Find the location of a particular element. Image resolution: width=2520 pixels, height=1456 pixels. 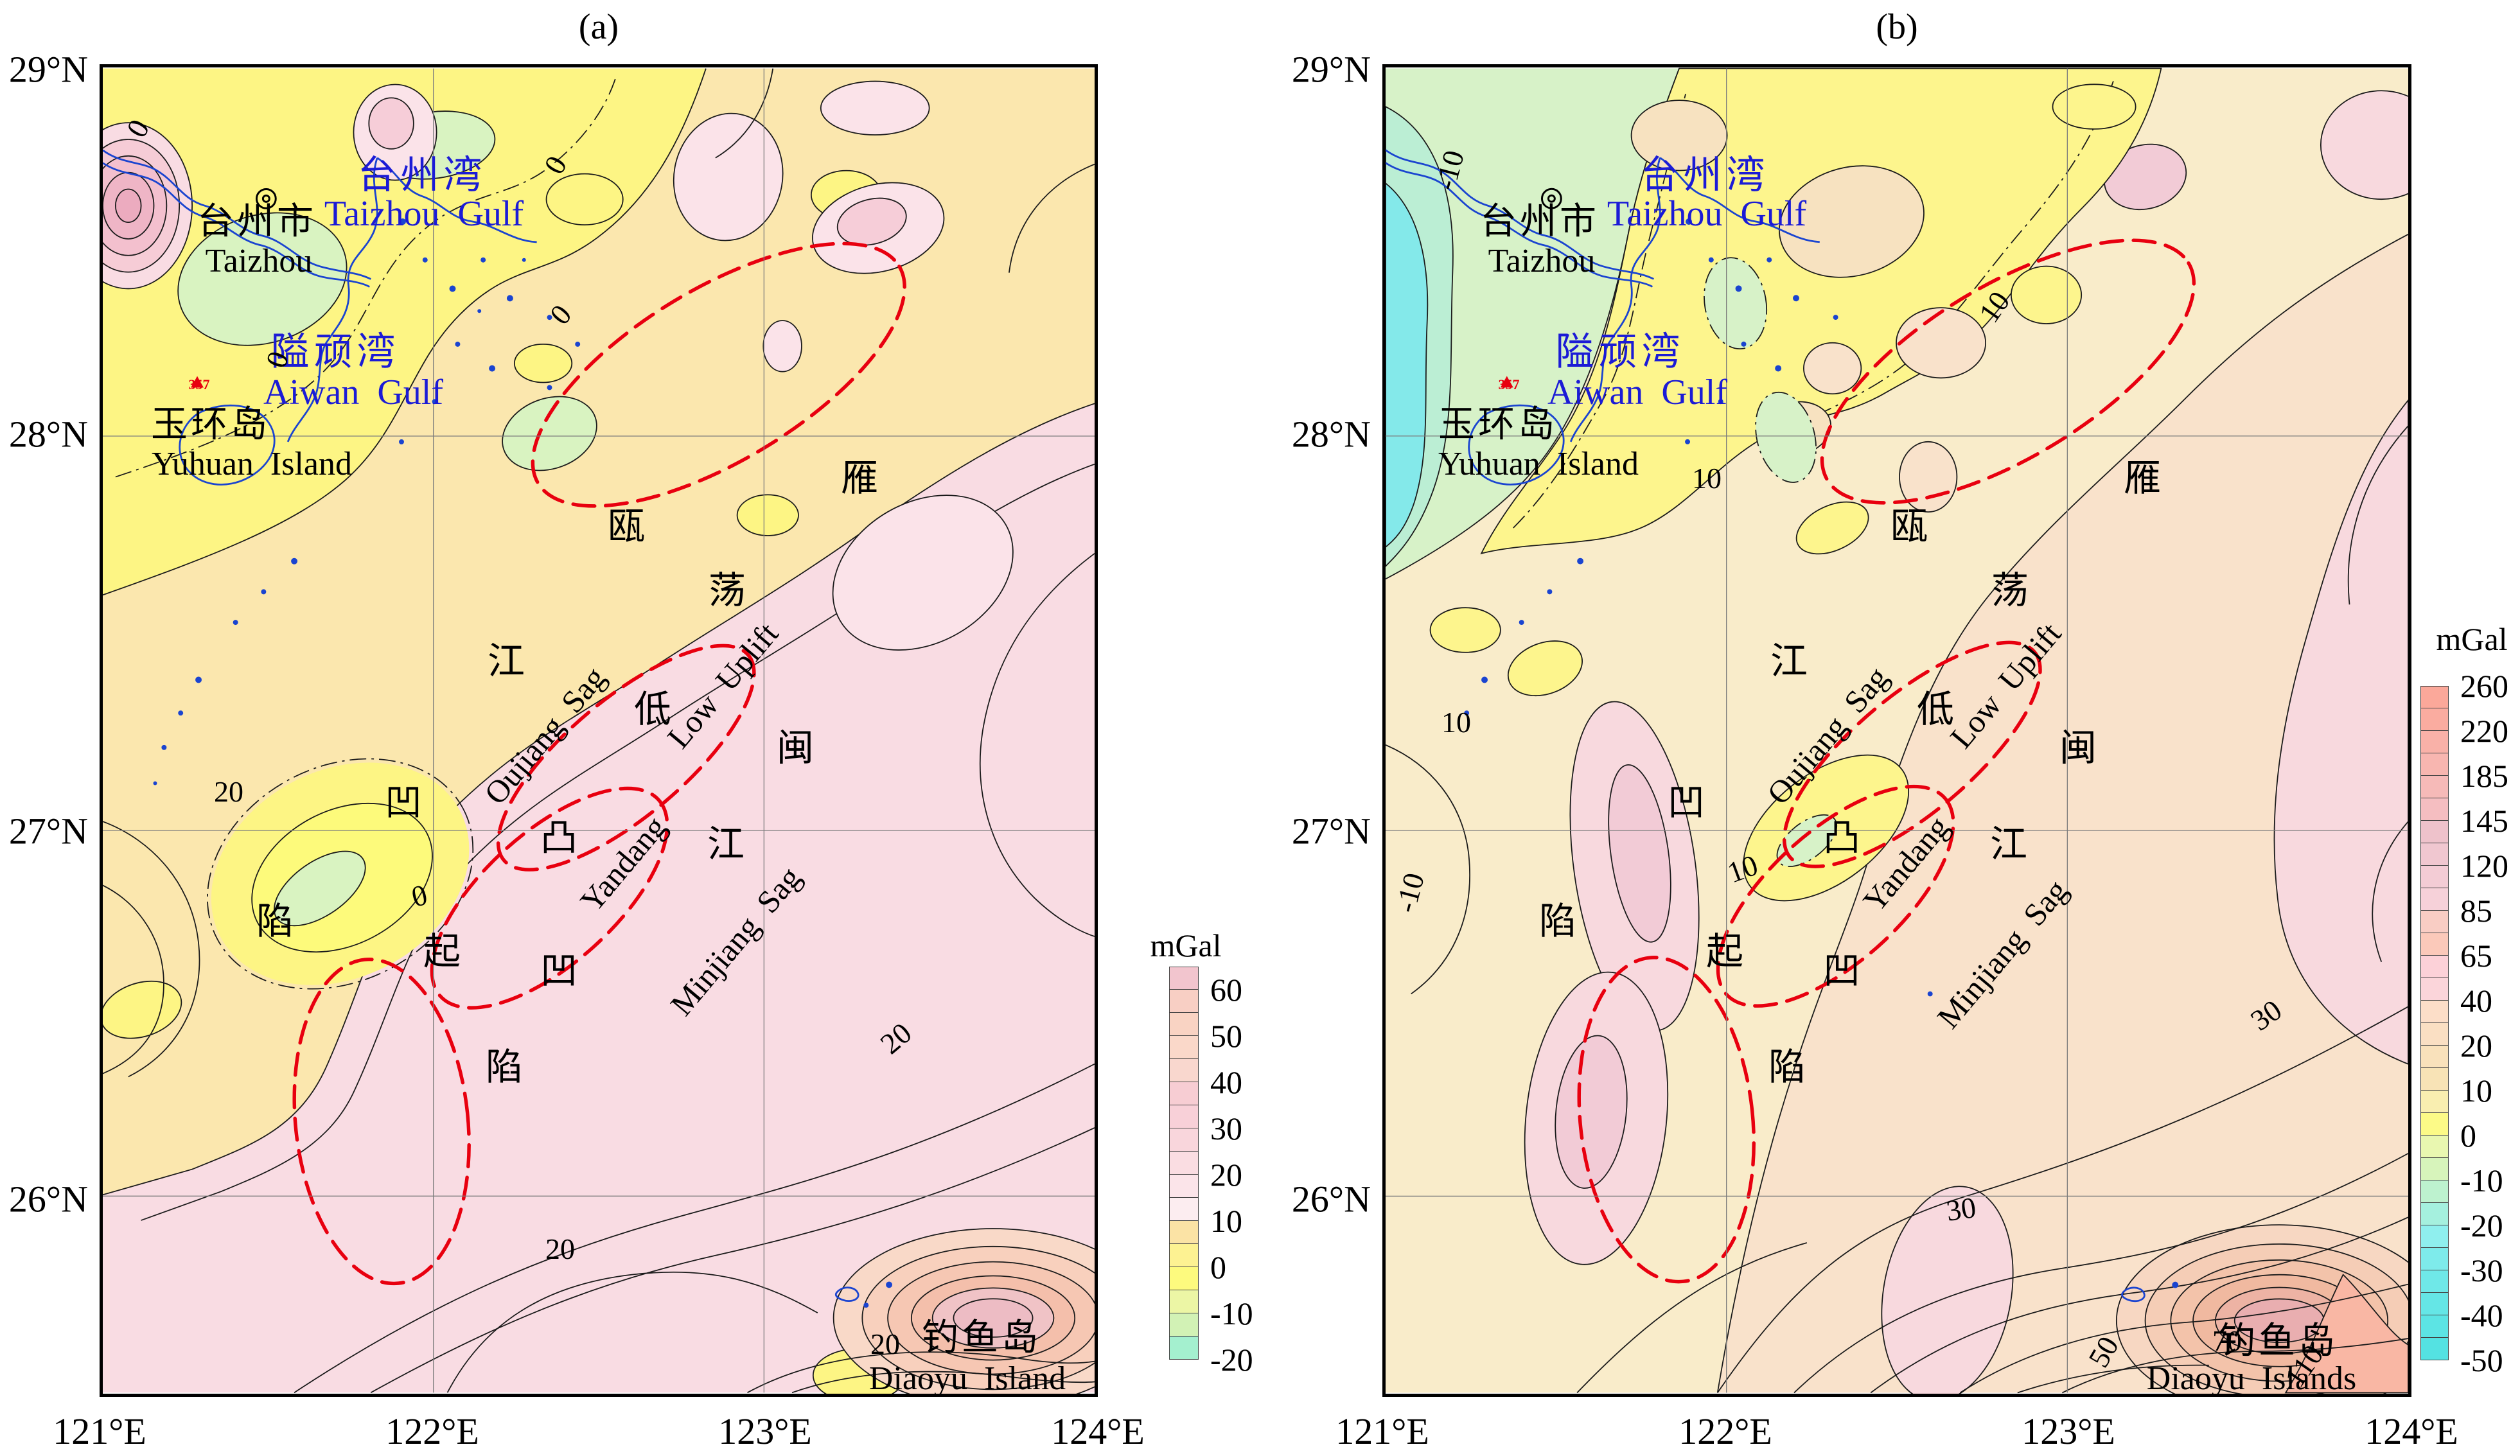

map-label: 玉环岛 is located at coordinates (210, 425).